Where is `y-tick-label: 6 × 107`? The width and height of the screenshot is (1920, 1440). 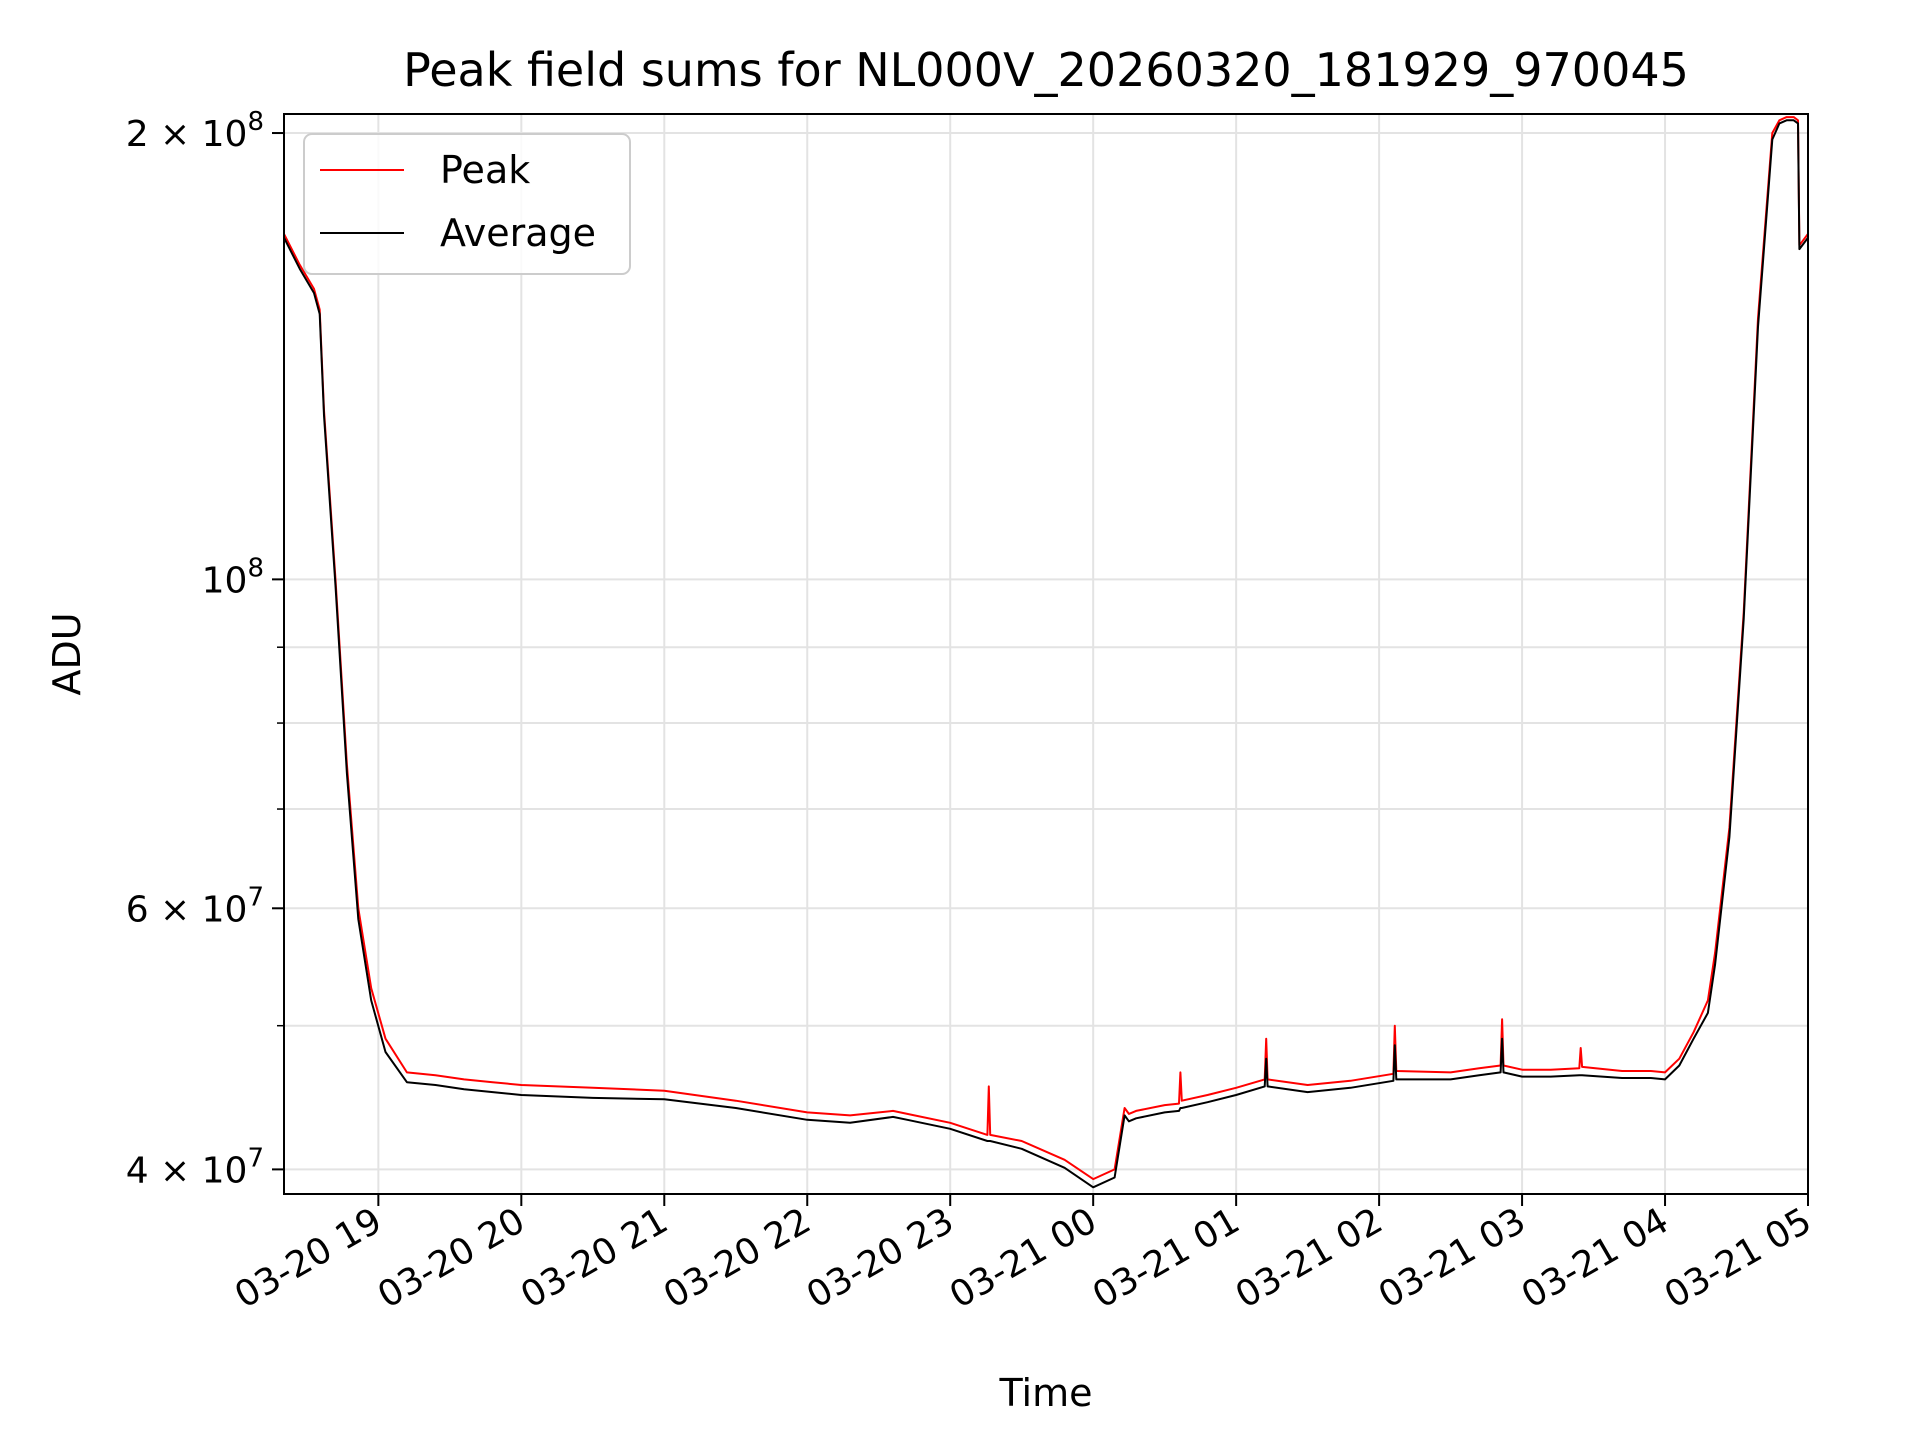
y-tick-label: 6 × 107 is located at coordinates (195, 906).